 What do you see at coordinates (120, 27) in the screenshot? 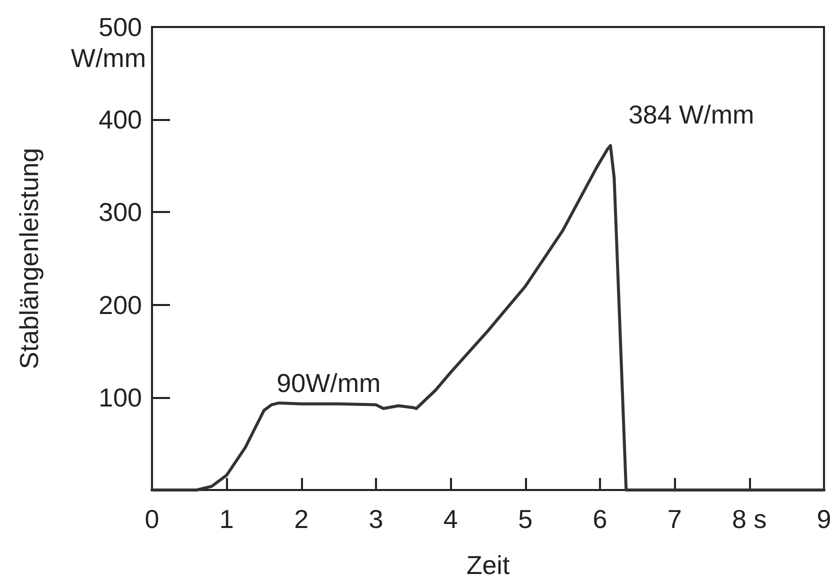
I see `y-tick-label: 500` at bounding box center [120, 27].